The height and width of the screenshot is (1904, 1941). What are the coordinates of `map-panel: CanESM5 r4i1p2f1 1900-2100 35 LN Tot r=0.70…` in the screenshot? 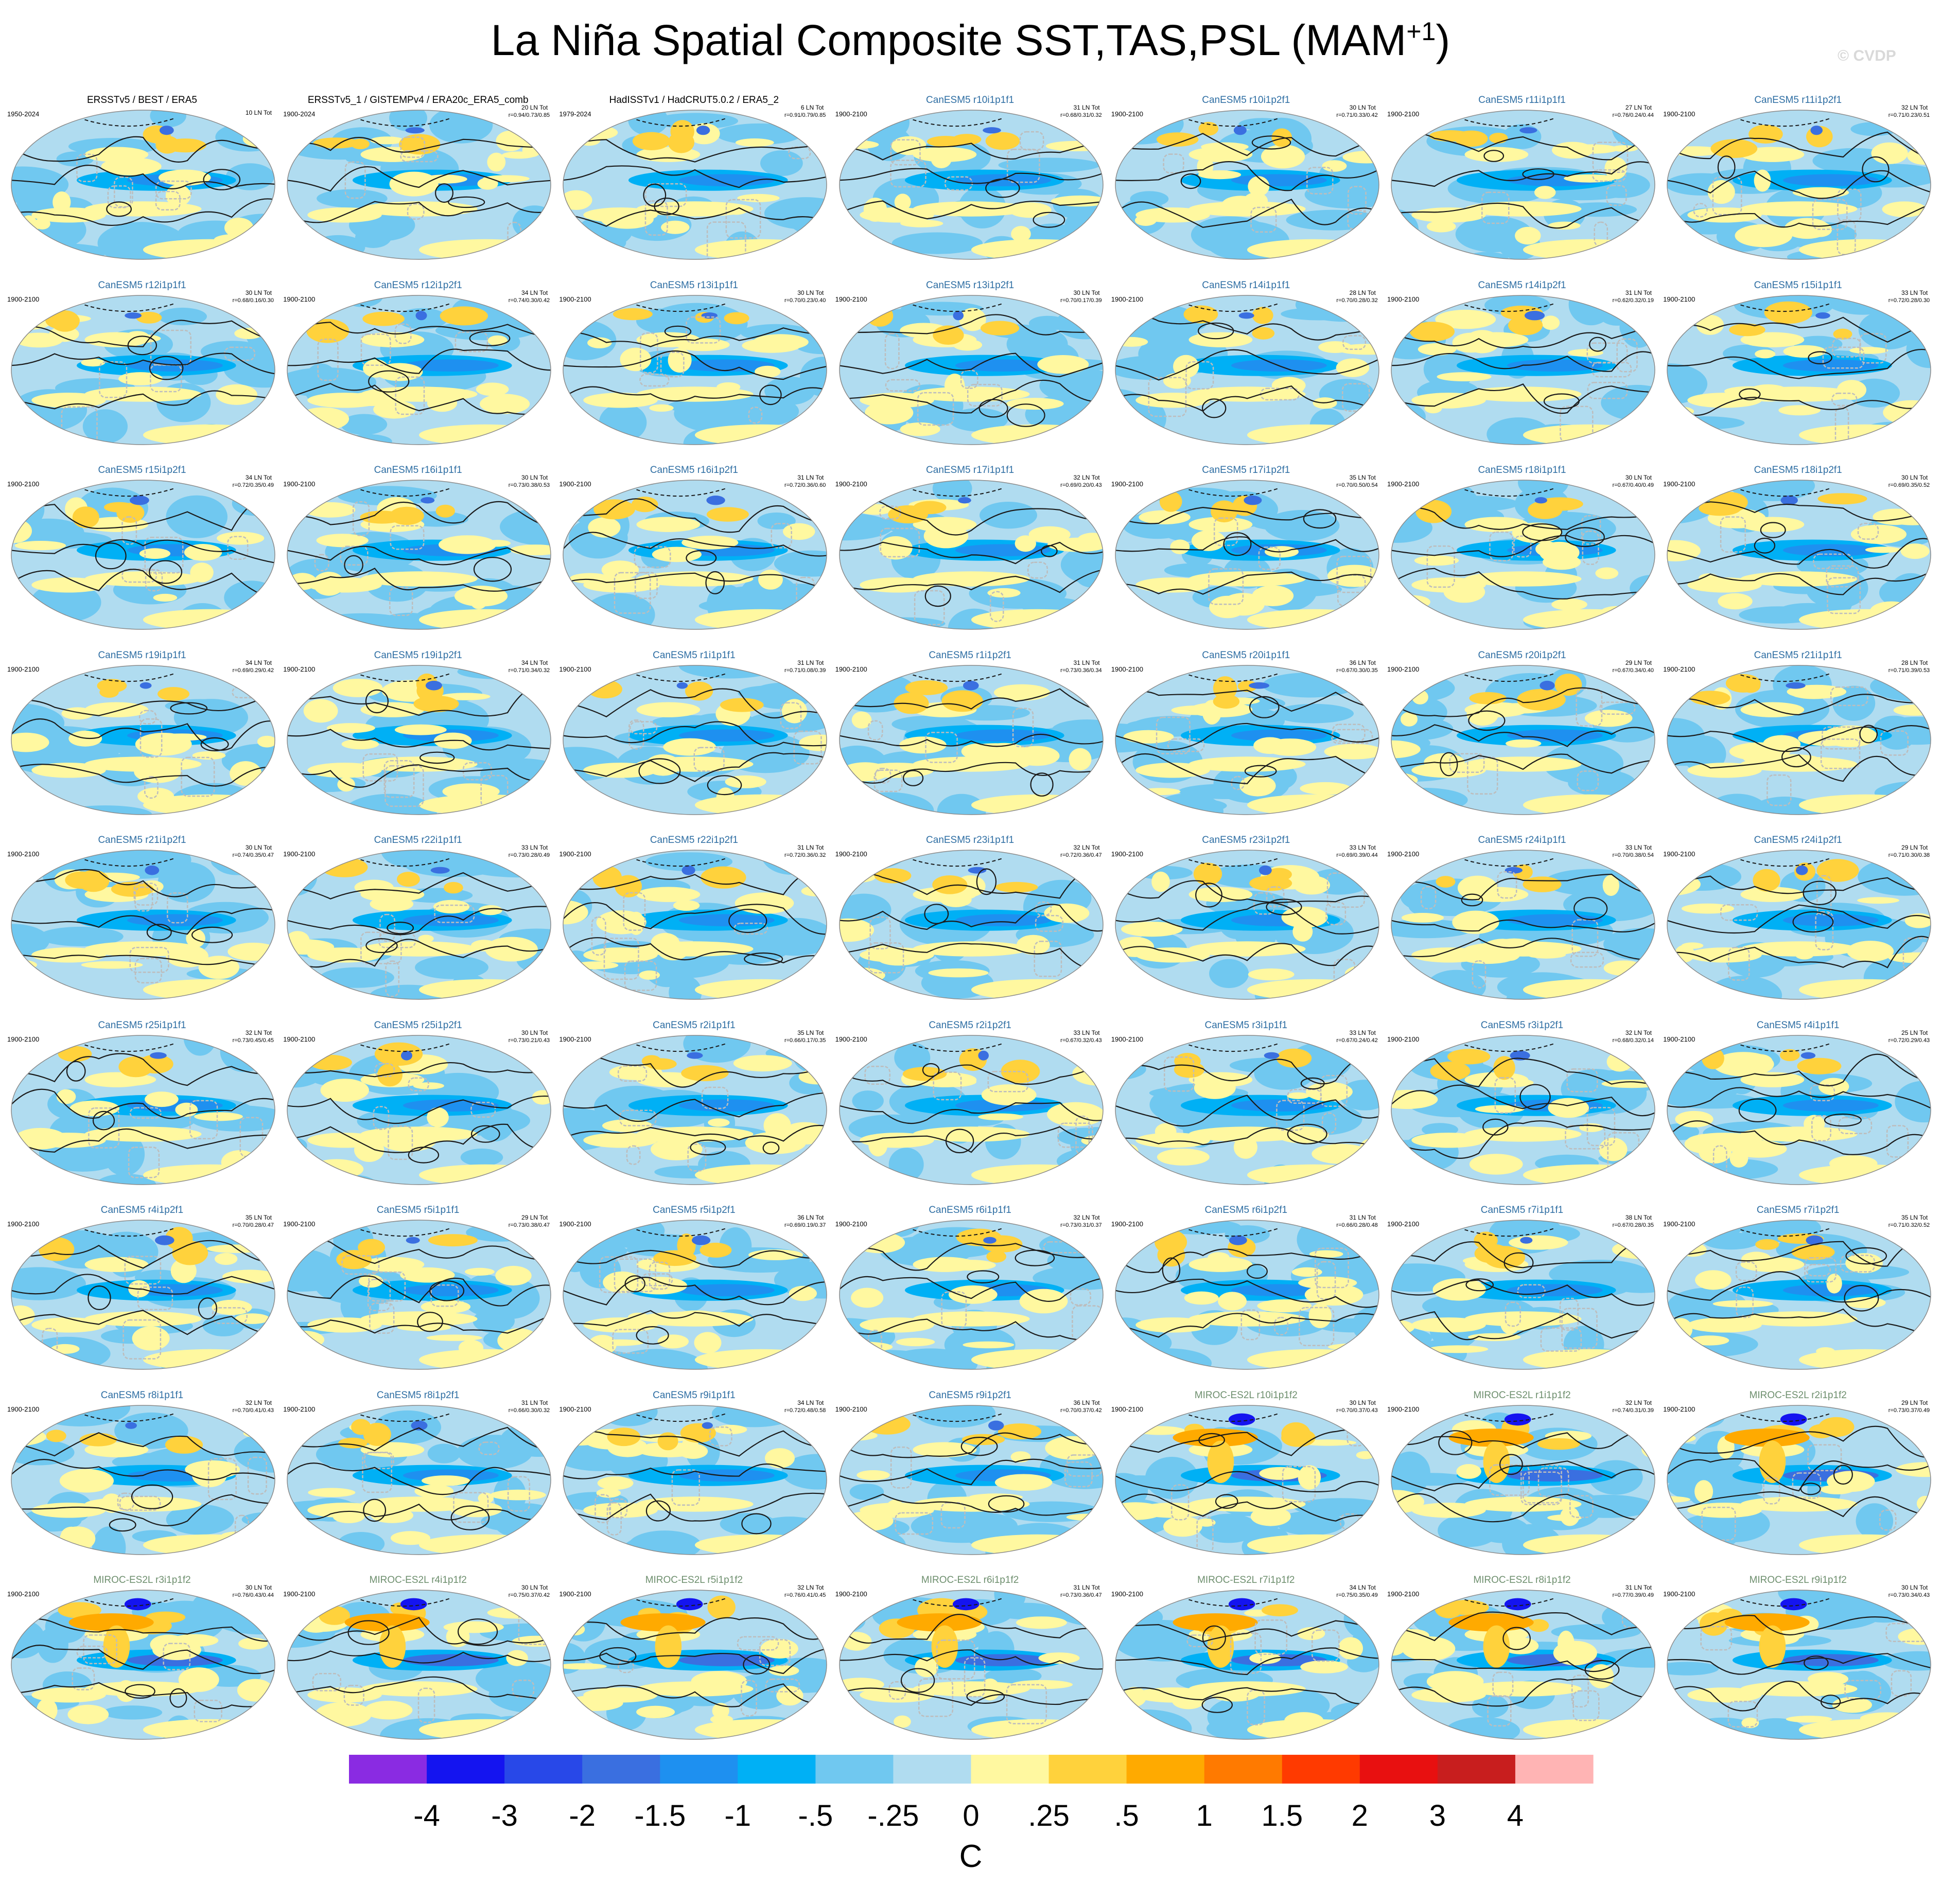 It's located at (142, 1279).